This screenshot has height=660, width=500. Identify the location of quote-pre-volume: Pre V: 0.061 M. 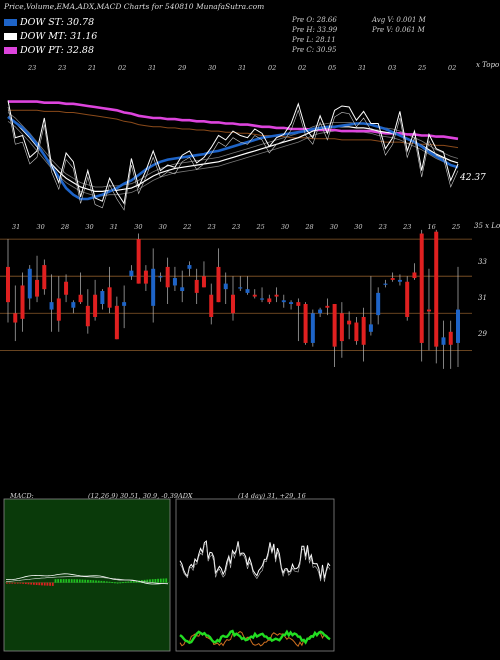
(398, 30).